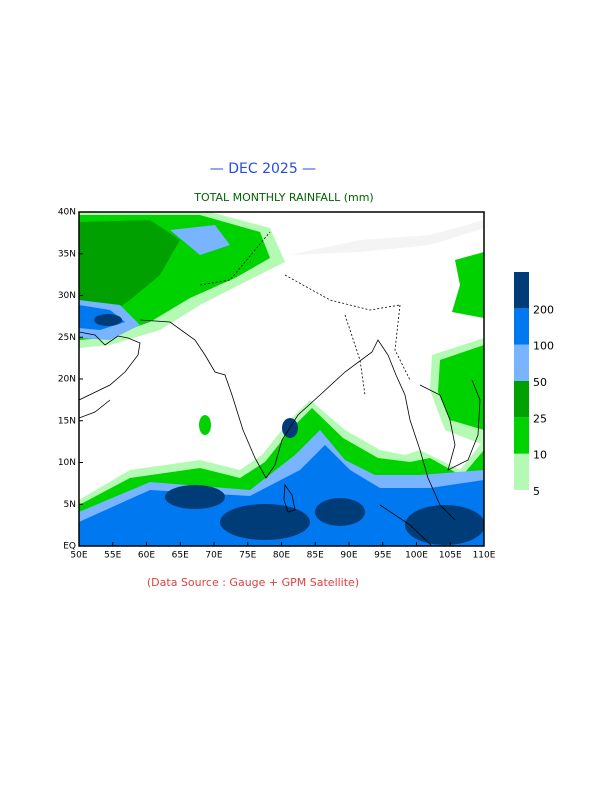 This screenshot has width=600, height=800. Describe the element at coordinates (540, 418) in the screenshot. I see `legend-label: 25` at that location.